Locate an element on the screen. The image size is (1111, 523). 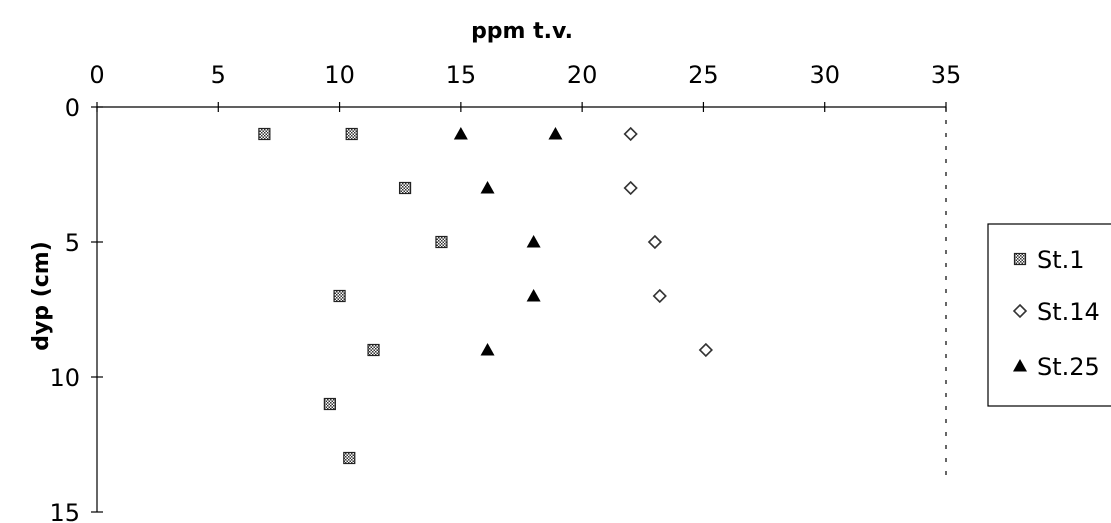
x-axis-title: ppm t.v. is located at coordinates (522, 31).